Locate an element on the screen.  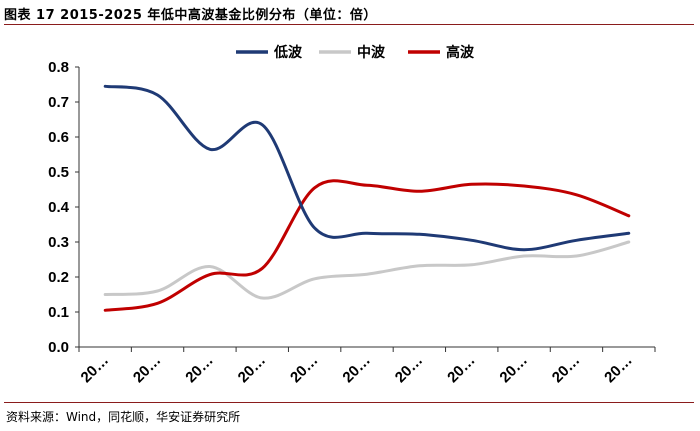
y-tick-label: 0.5 is located at coordinates (58, 172).